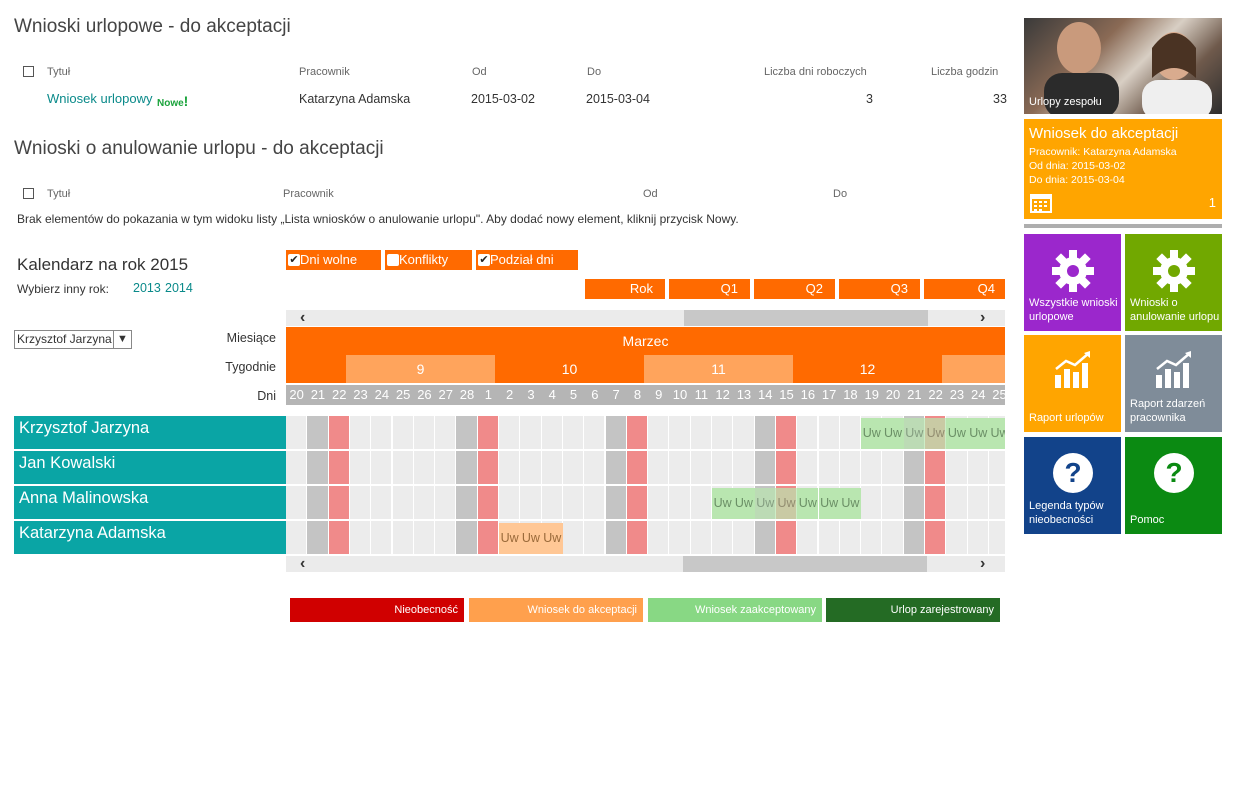 The height and width of the screenshot is (800, 1234). I want to click on col-workdays: Liczba dni roboczych, so click(815, 72).